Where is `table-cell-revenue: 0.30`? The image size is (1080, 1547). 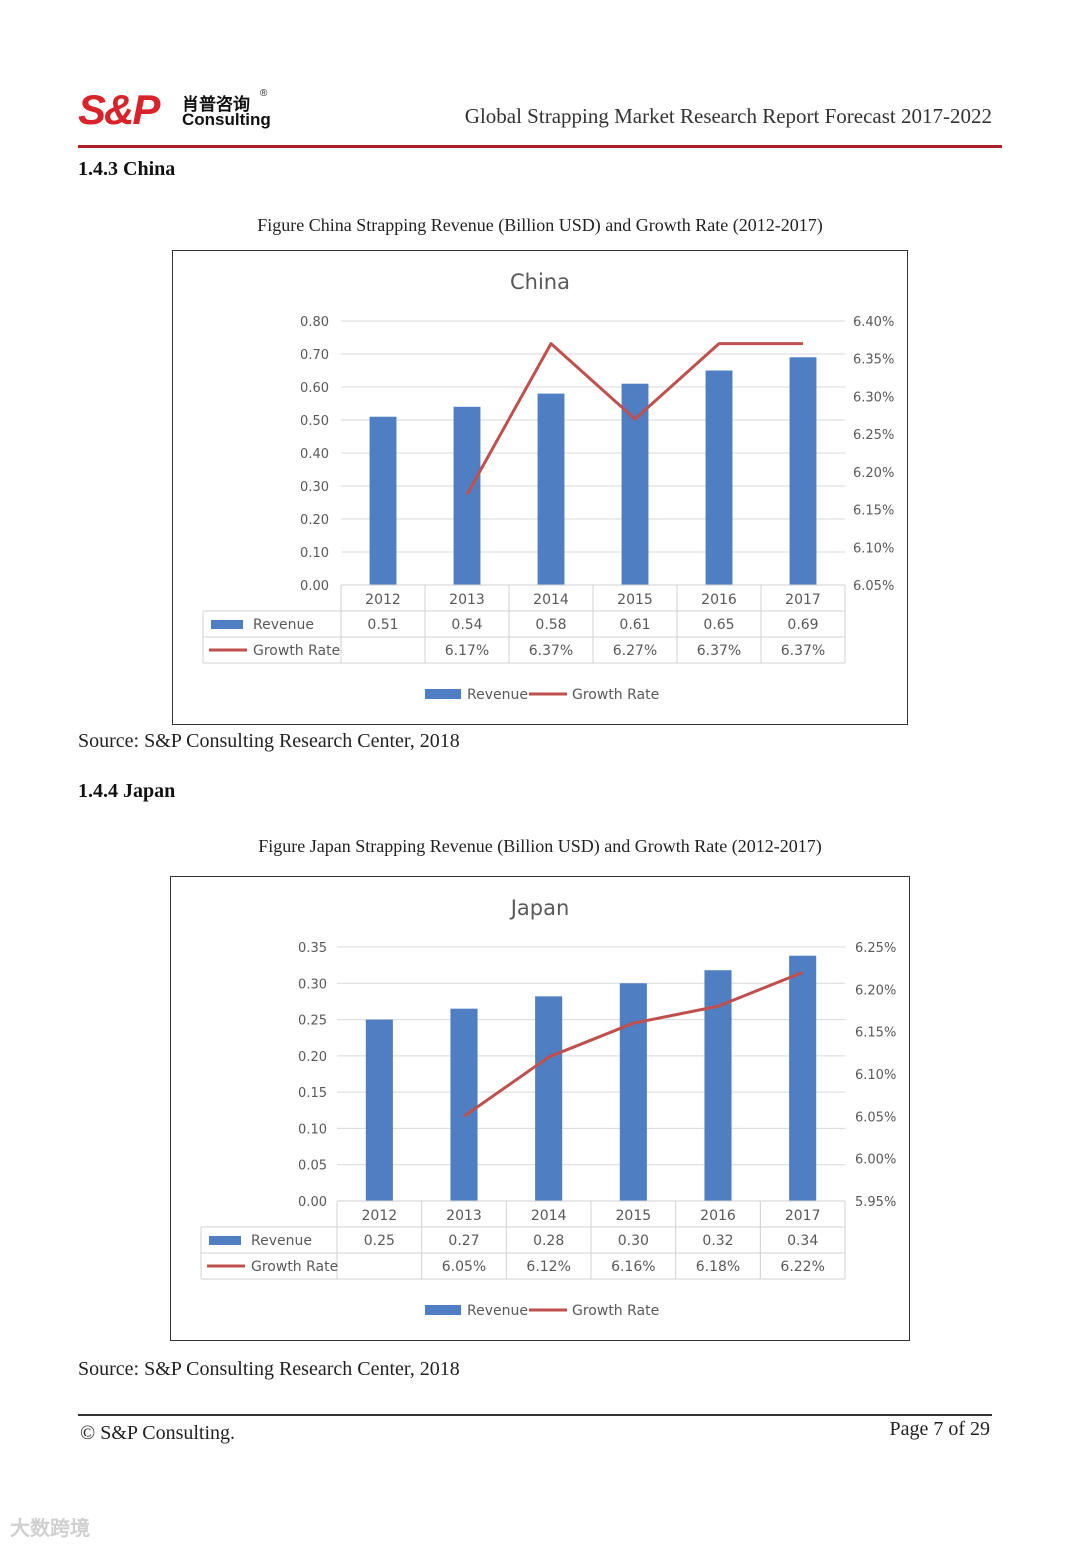
table-cell-revenue: 0.30 is located at coordinates (633, 1241).